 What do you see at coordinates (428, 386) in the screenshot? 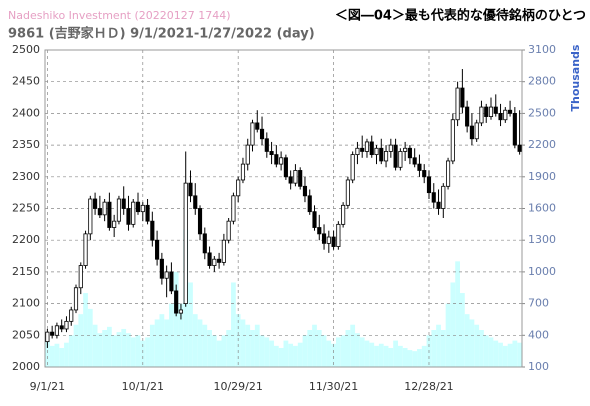
I see `x-tick-label: 12/28/21` at bounding box center [428, 386].